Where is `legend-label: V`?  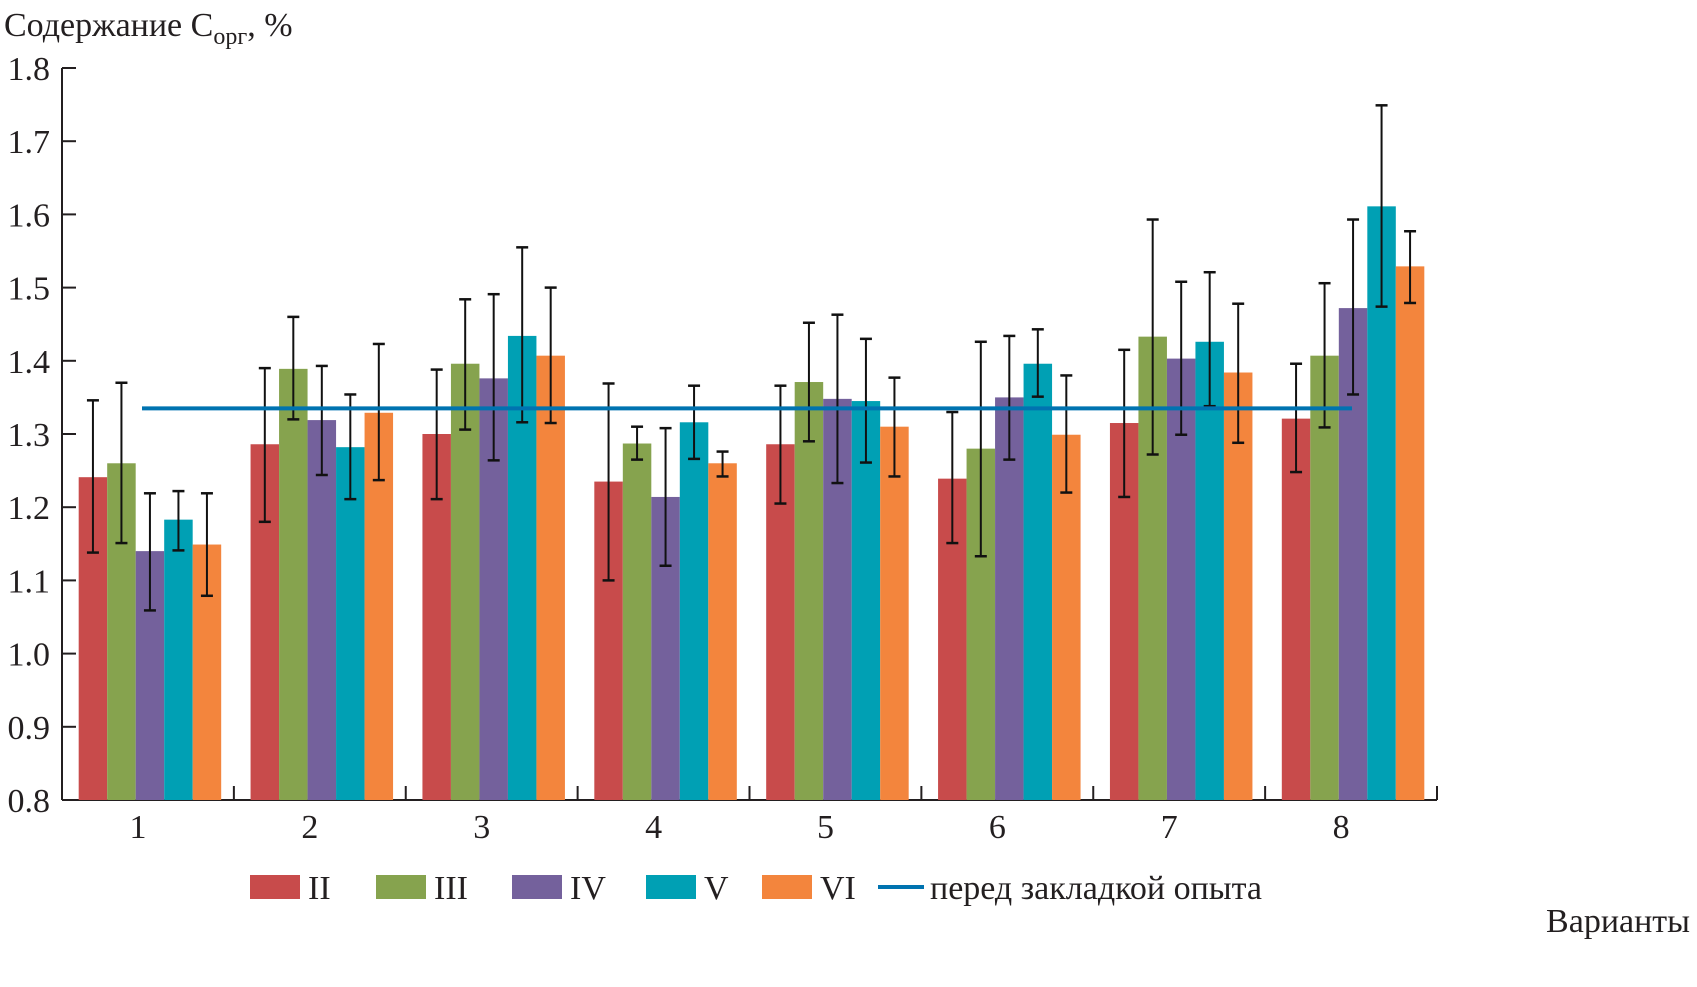
legend-label: V is located at coordinates (716, 888).